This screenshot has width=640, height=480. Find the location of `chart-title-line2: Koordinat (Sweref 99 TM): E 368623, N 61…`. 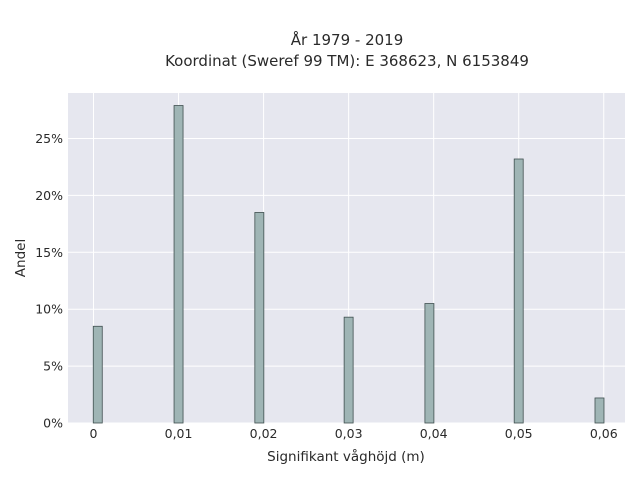

chart-title-line2: Koordinat (Sweref 99 TM): E 368623, N 61… is located at coordinates (347, 61).